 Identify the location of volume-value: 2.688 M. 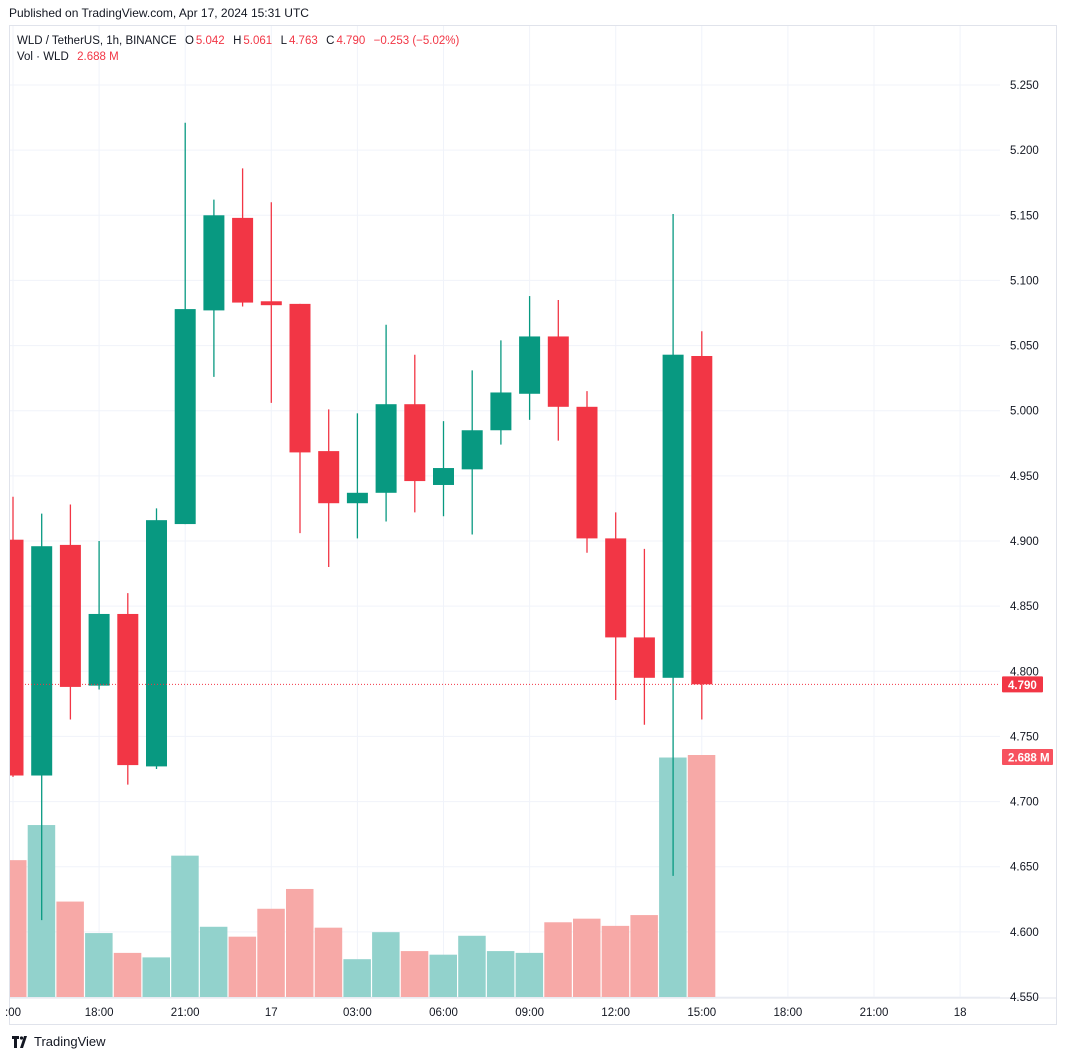
(98, 57).